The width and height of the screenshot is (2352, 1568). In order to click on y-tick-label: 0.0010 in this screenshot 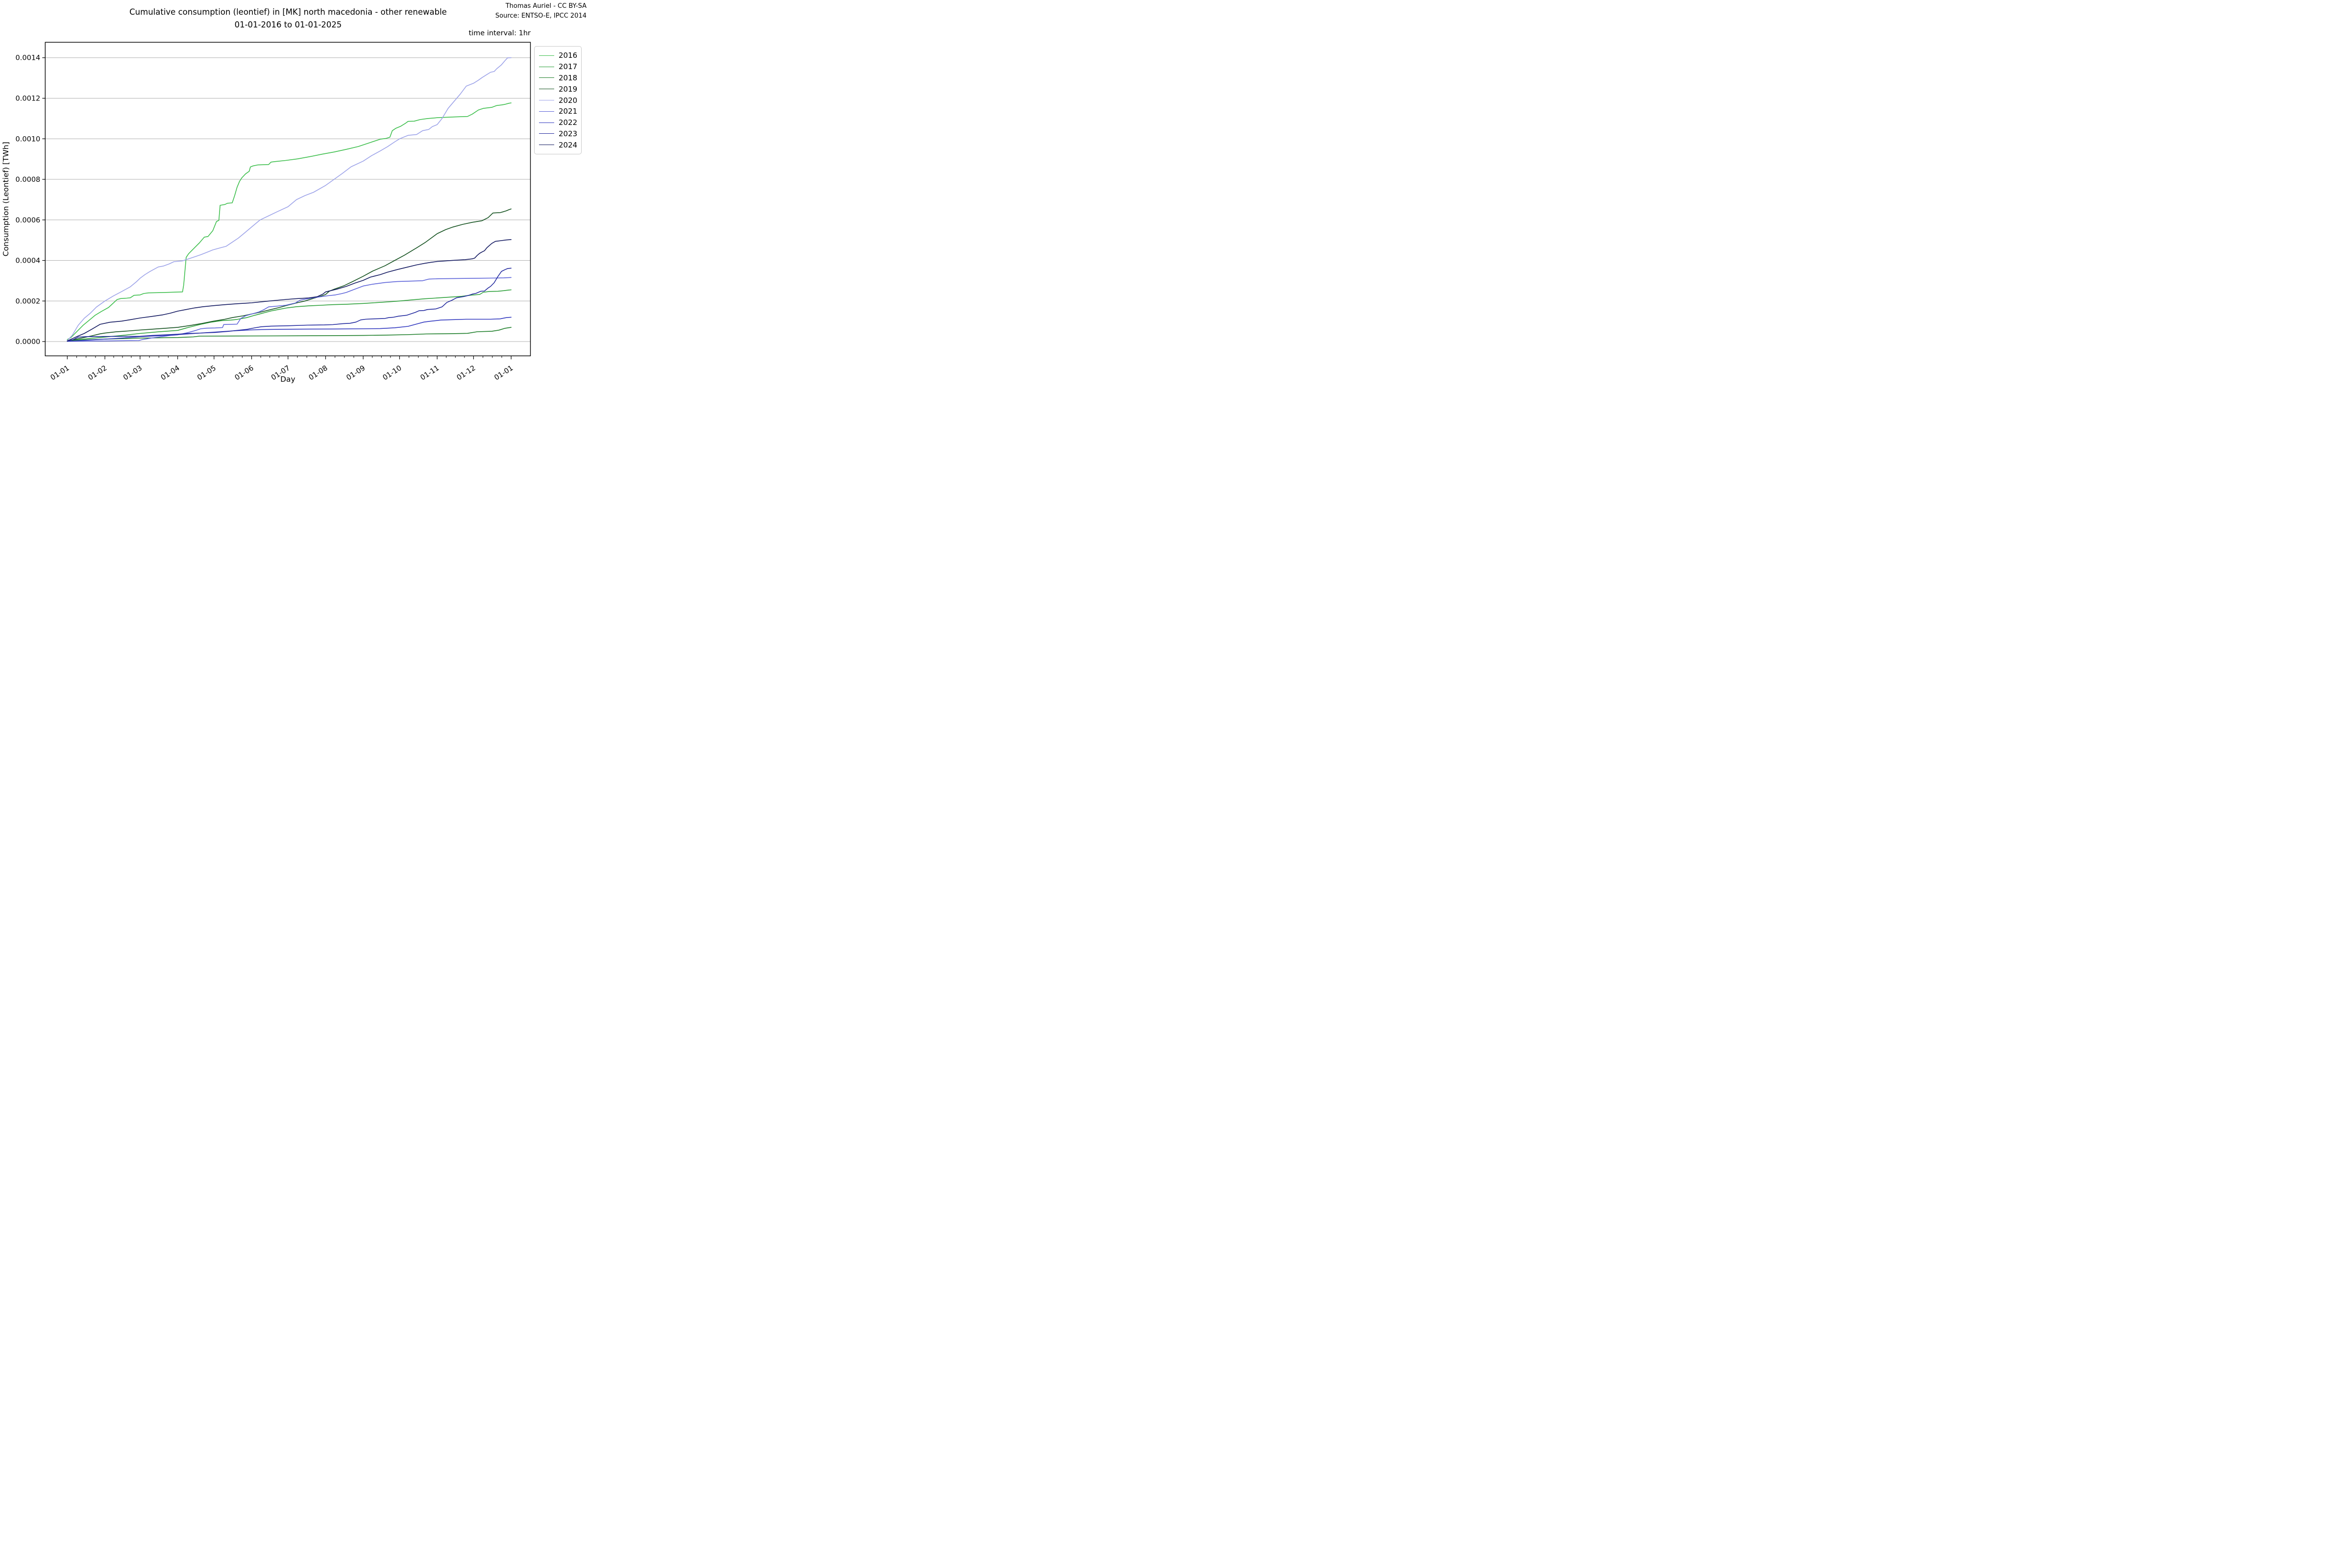, I will do `click(28, 139)`.